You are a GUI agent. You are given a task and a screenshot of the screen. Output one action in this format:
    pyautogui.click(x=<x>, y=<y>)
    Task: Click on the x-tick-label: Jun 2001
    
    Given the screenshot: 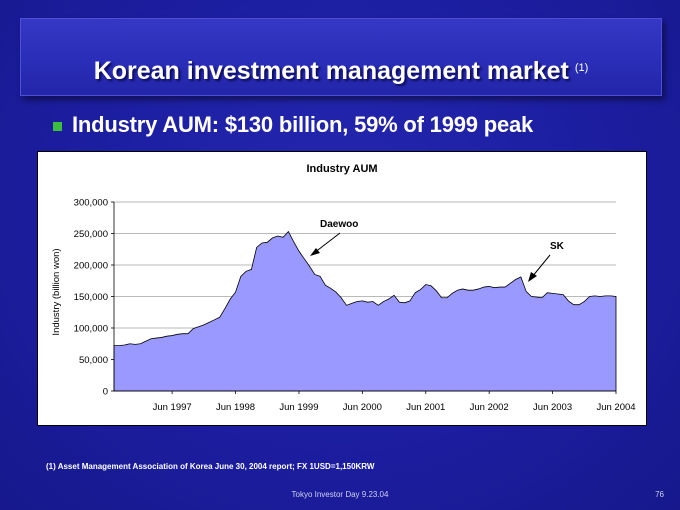 What is the action you would take?
    pyautogui.click(x=425, y=407)
    